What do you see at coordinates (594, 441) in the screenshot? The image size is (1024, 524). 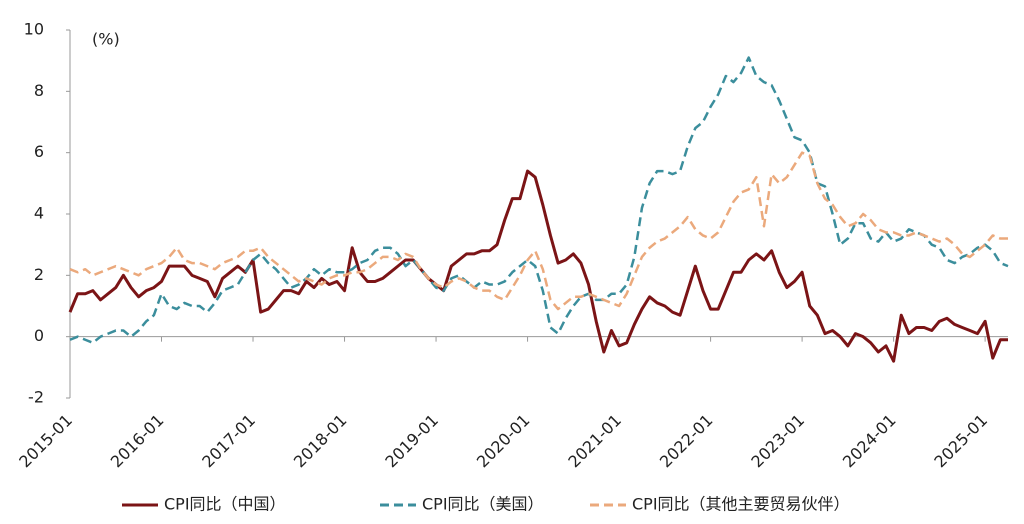 I see `x-tick-label: 2021-01` at bounding box center [594, 441].